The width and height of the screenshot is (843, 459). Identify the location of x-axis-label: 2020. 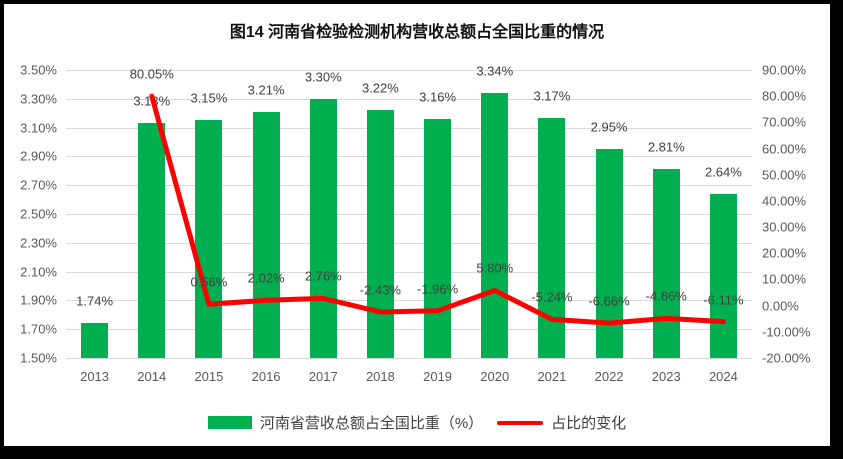
(495, 376).